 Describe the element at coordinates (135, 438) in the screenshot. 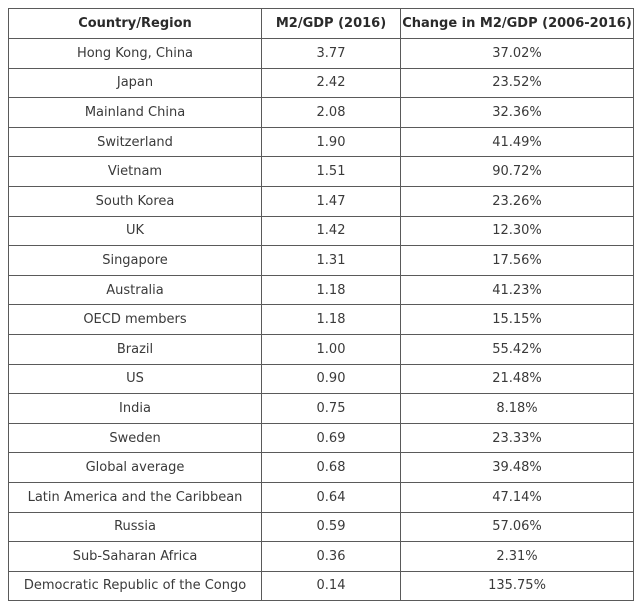

I see `country-cell: Sweden` at that location.